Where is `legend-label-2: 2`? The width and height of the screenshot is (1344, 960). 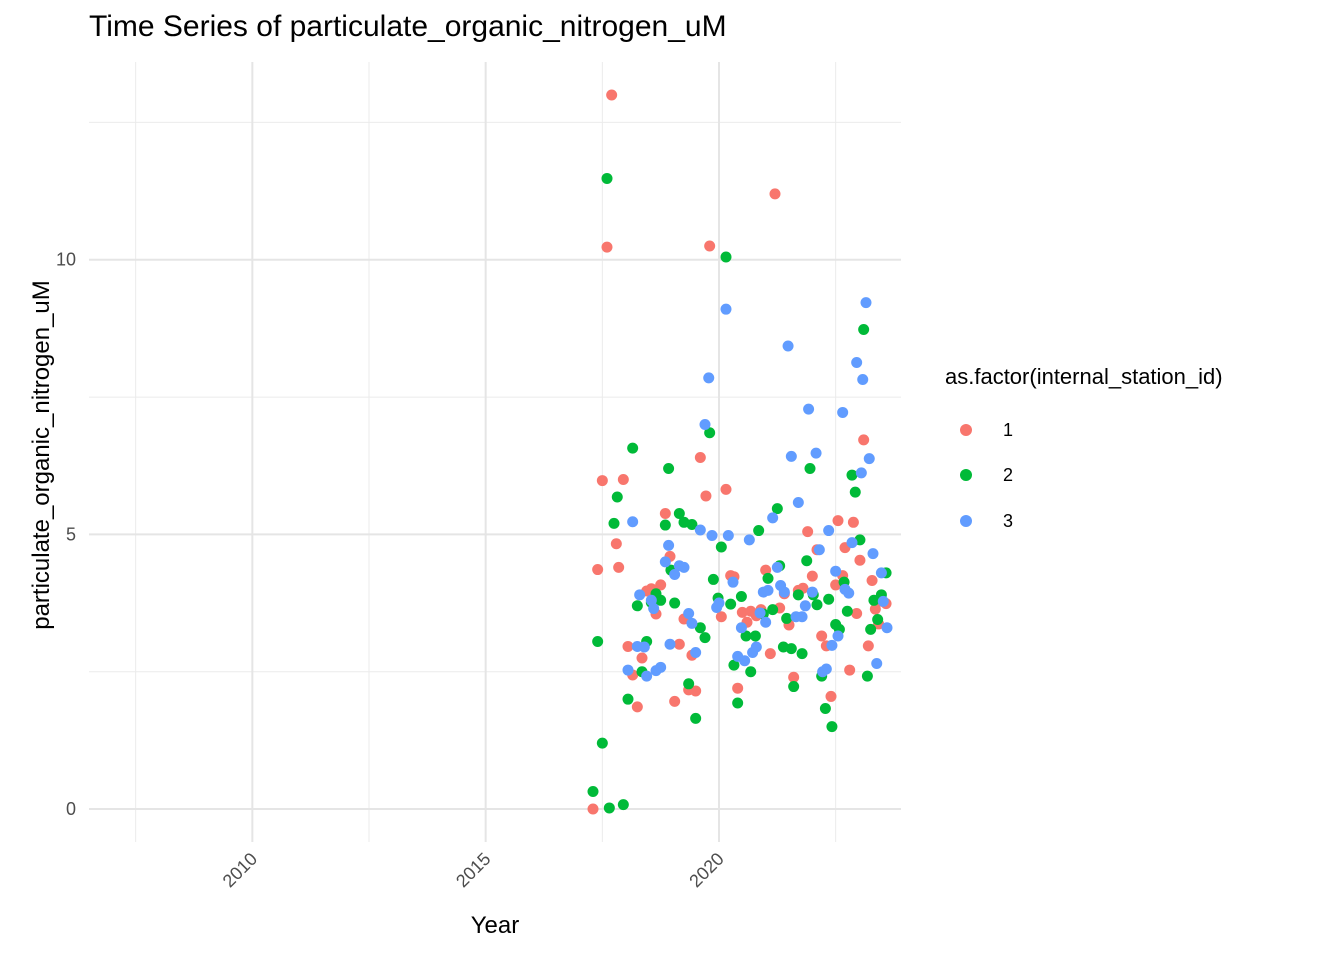 legend-label-2: 2 is located at coordinates (1008, 475).